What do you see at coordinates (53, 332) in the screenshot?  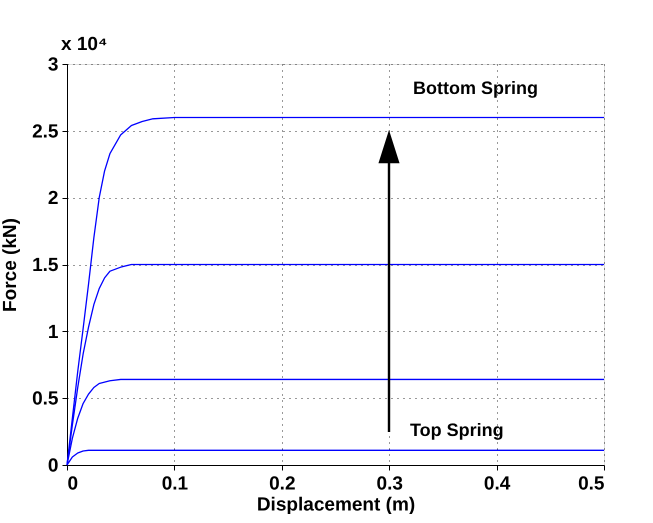 I see `y-tick-label: 1` at bounding box center [53, 332].